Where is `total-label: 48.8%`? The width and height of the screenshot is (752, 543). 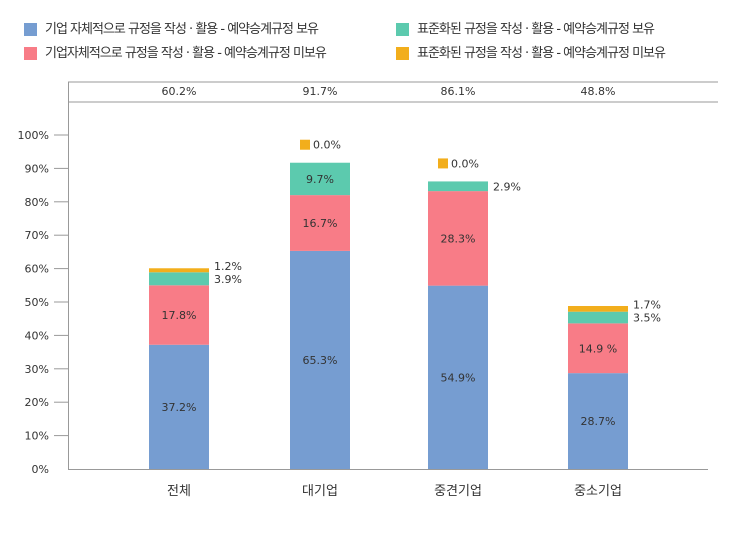
total-label: 48.8% is located at coordinates (598, 91).